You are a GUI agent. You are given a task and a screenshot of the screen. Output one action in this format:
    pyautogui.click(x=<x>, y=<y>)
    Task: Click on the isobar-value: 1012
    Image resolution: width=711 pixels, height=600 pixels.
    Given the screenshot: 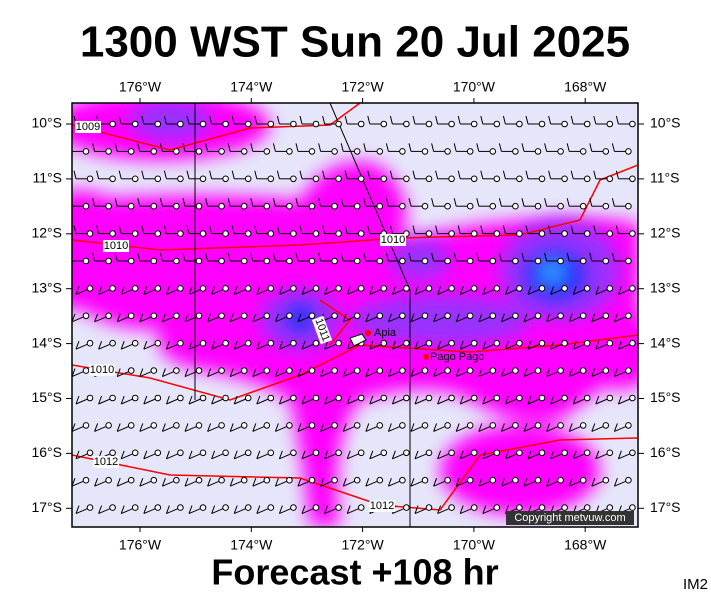 What is the action you would take?
    pyautogui.click(x=106, y=462)
    